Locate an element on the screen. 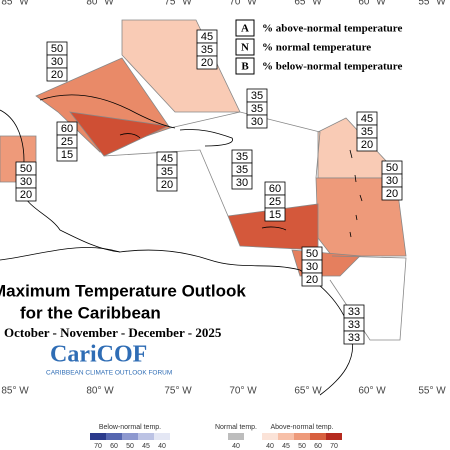 The image size is (450, 450). legend-text: % normal temperature is located at coordinates (316, 48).